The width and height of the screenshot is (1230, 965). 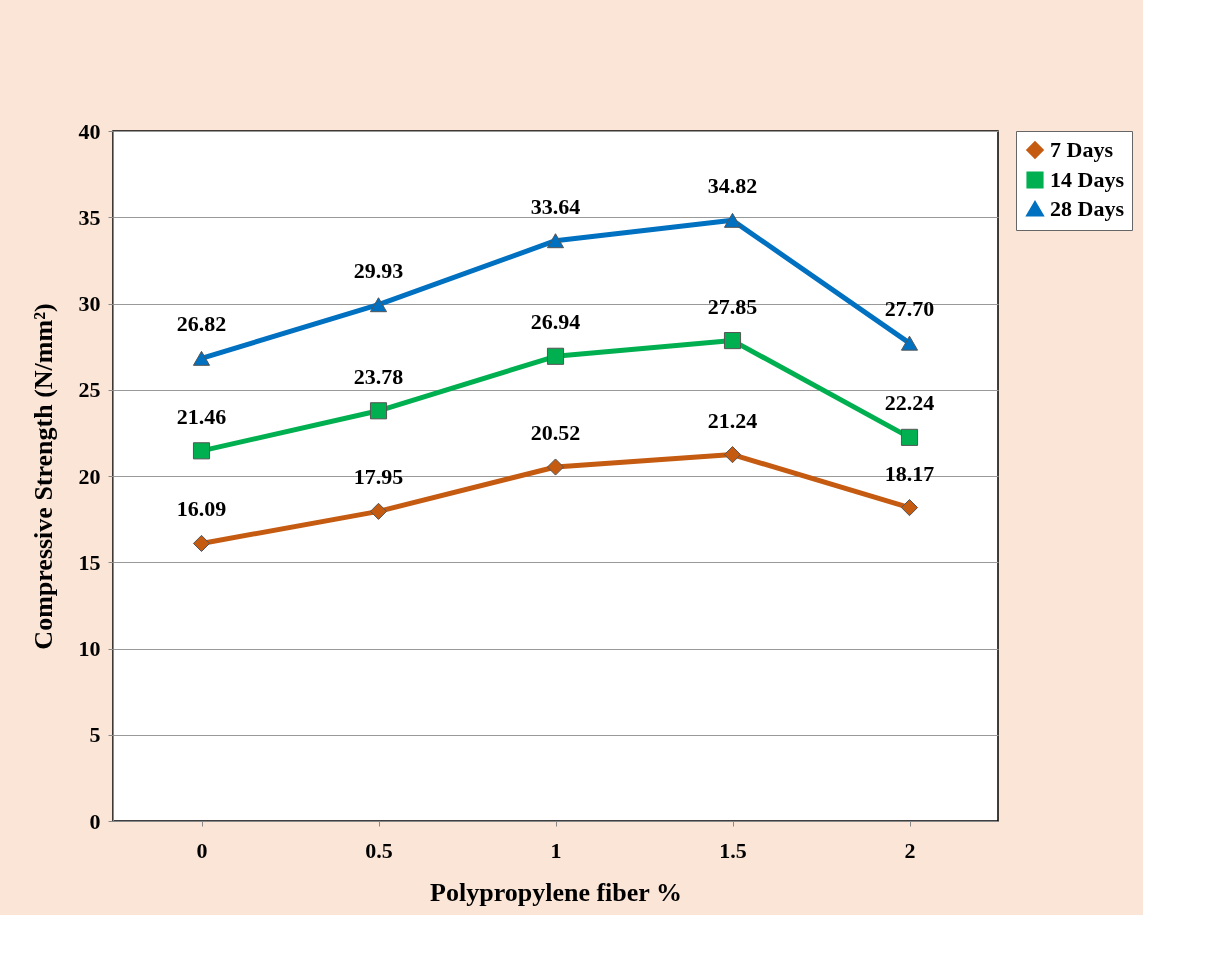 What do you see at coordinates (378, 477) in the screenshot?
I see `data-label: 17.95` at bounding box center [378, 477].